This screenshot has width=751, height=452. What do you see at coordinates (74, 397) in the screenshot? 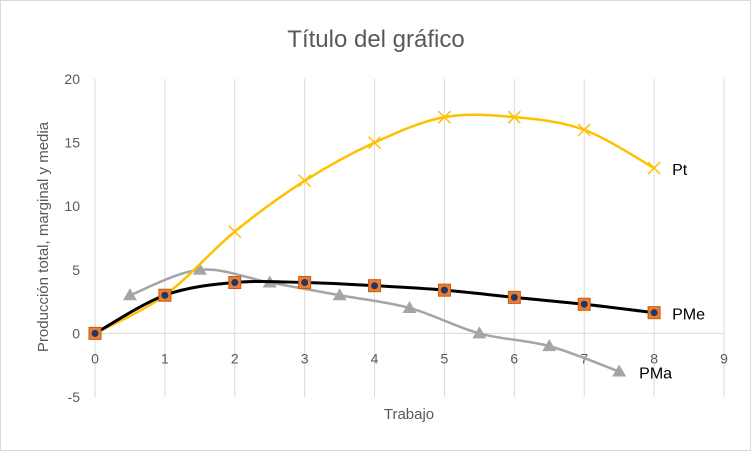
I see `y-tick-label: -5` at bounding box center [74, 397].